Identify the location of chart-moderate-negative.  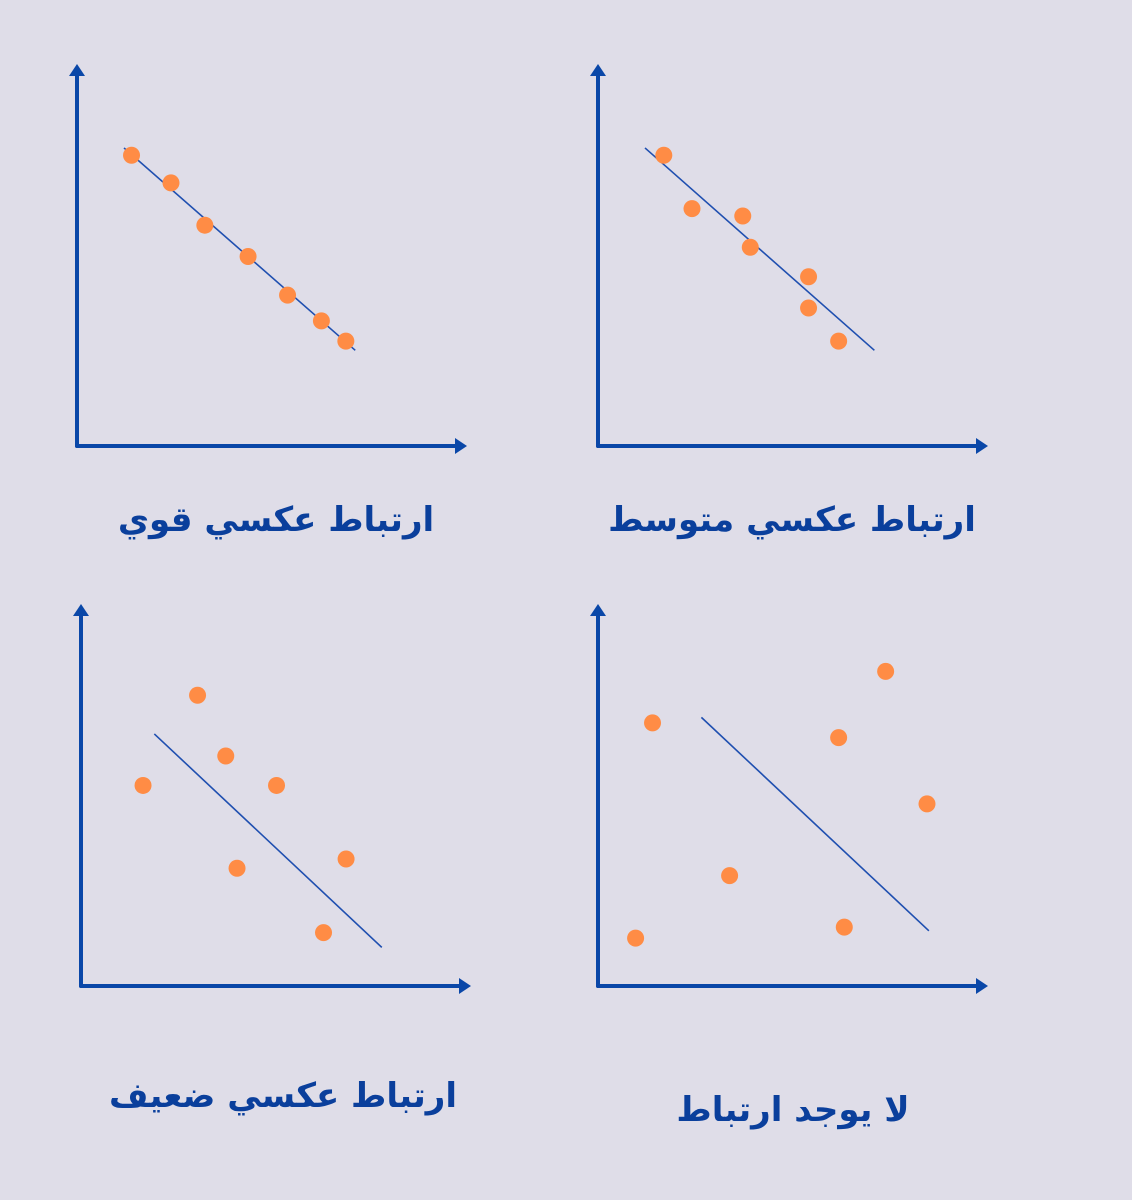
(789, 259).